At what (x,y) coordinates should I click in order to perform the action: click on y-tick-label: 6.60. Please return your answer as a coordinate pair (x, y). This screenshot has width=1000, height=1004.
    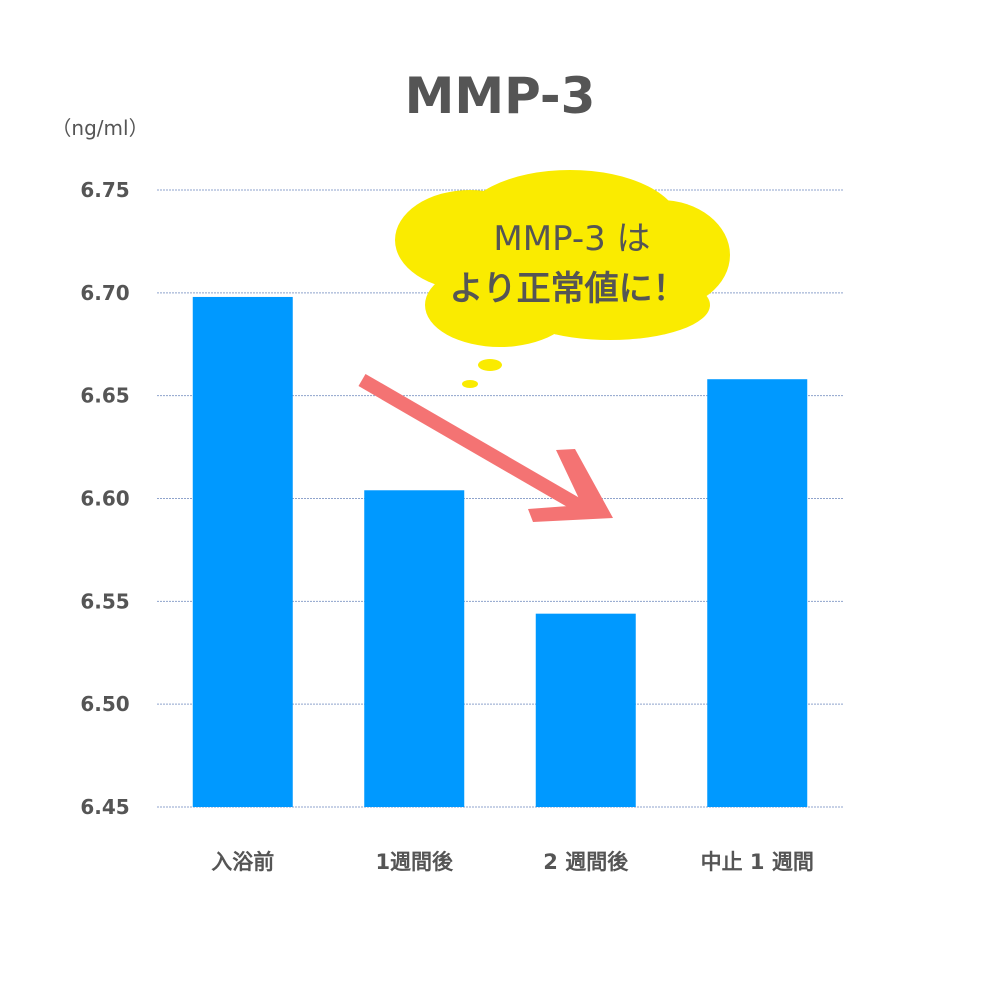
    Looking at the image, I should click on (104, 499).